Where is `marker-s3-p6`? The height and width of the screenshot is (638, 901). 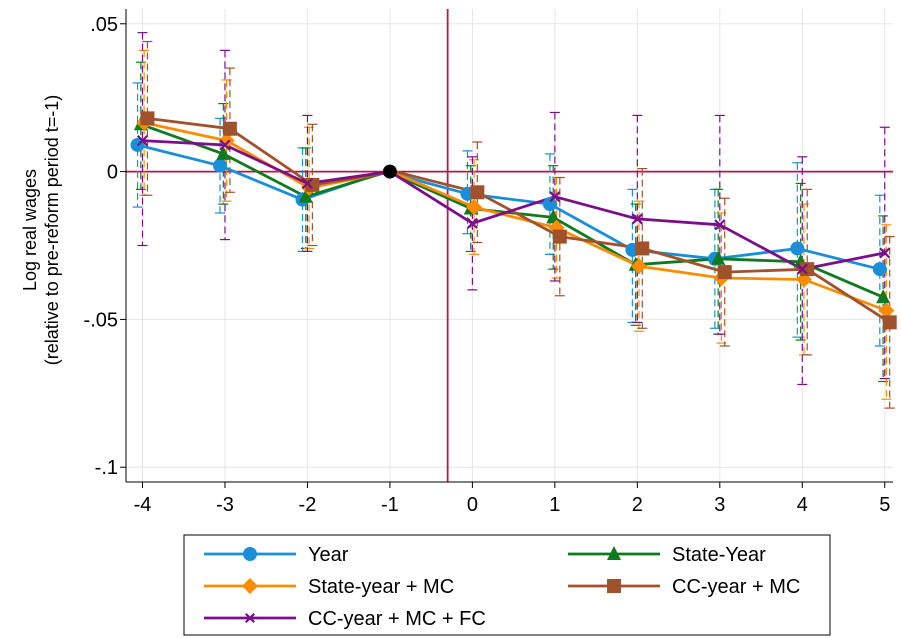 marker-s3-p6 is located at coordinates (642, 248).